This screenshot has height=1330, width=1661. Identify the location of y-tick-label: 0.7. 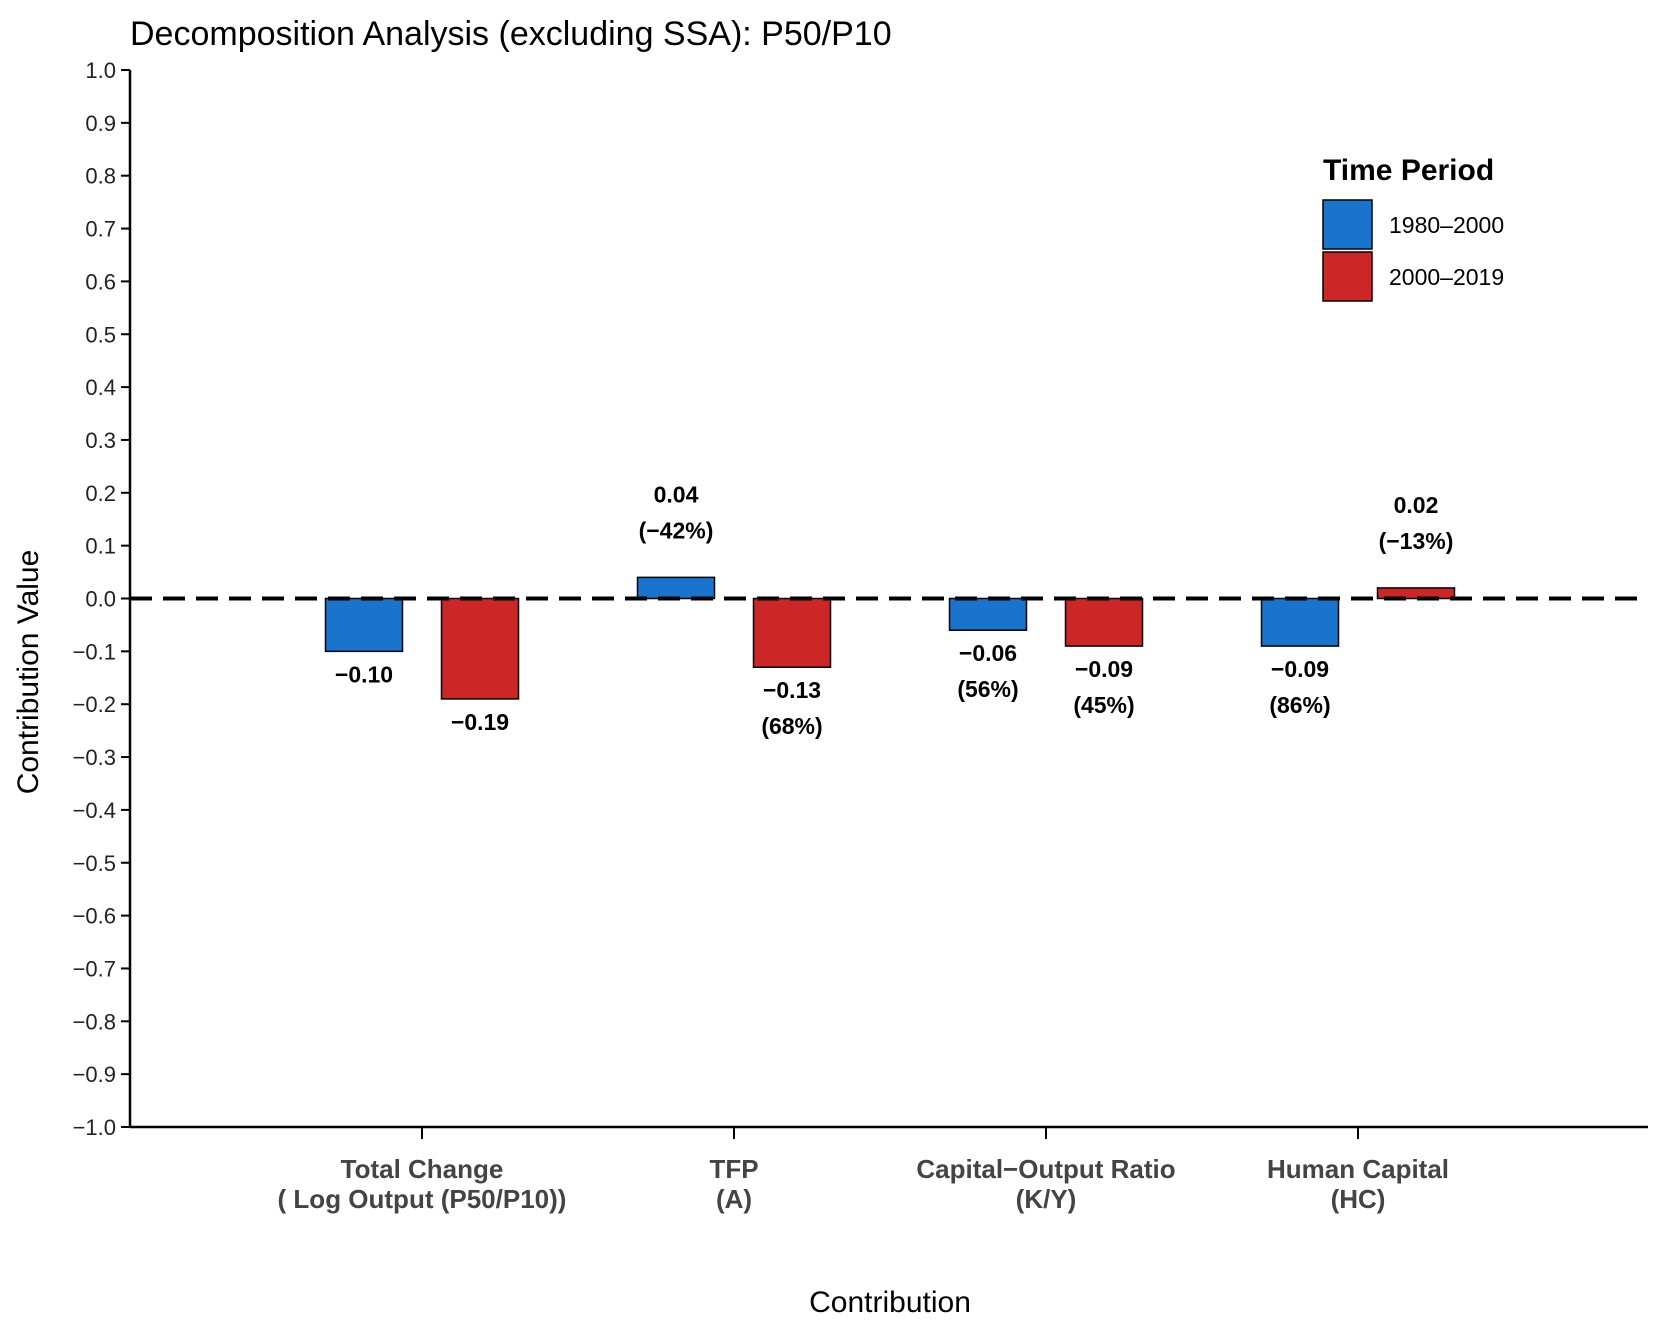
(100, 229).